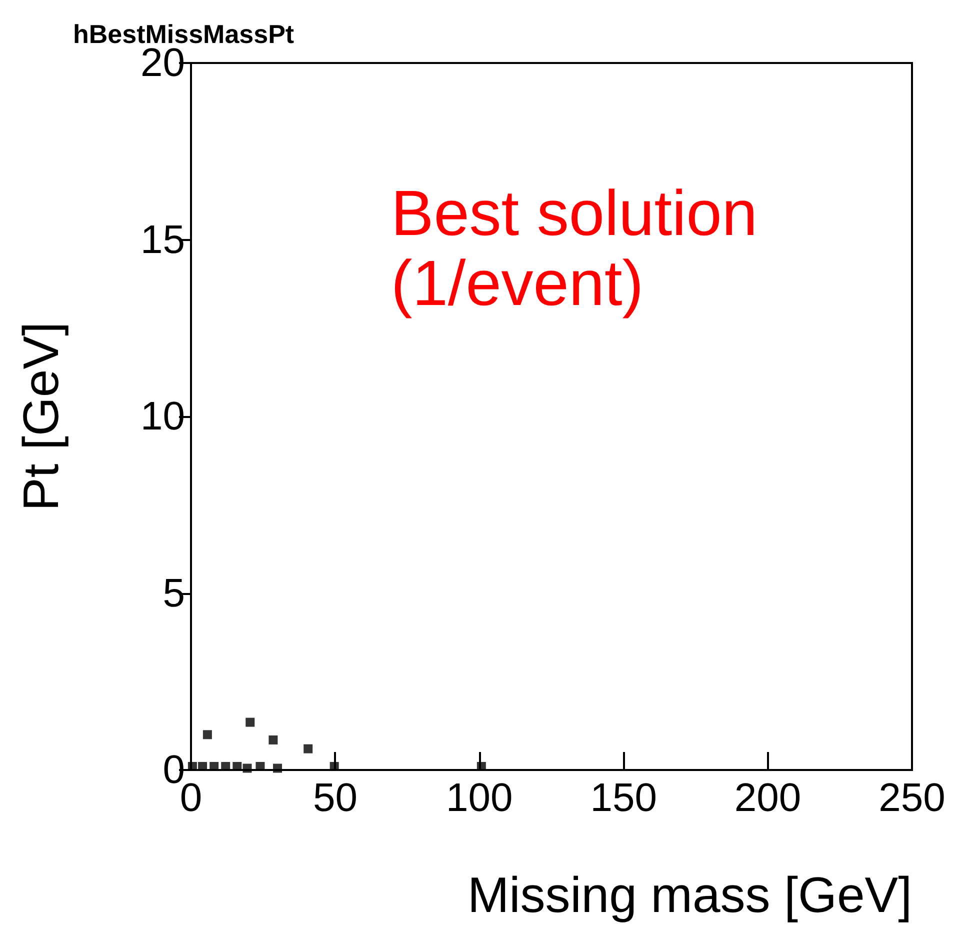 Image resolution: width=966 pixels, height=946 pixels. Describe the element at coordinates (912, 798) in the screenshot. I see `x-tick-label: 250` at that location.